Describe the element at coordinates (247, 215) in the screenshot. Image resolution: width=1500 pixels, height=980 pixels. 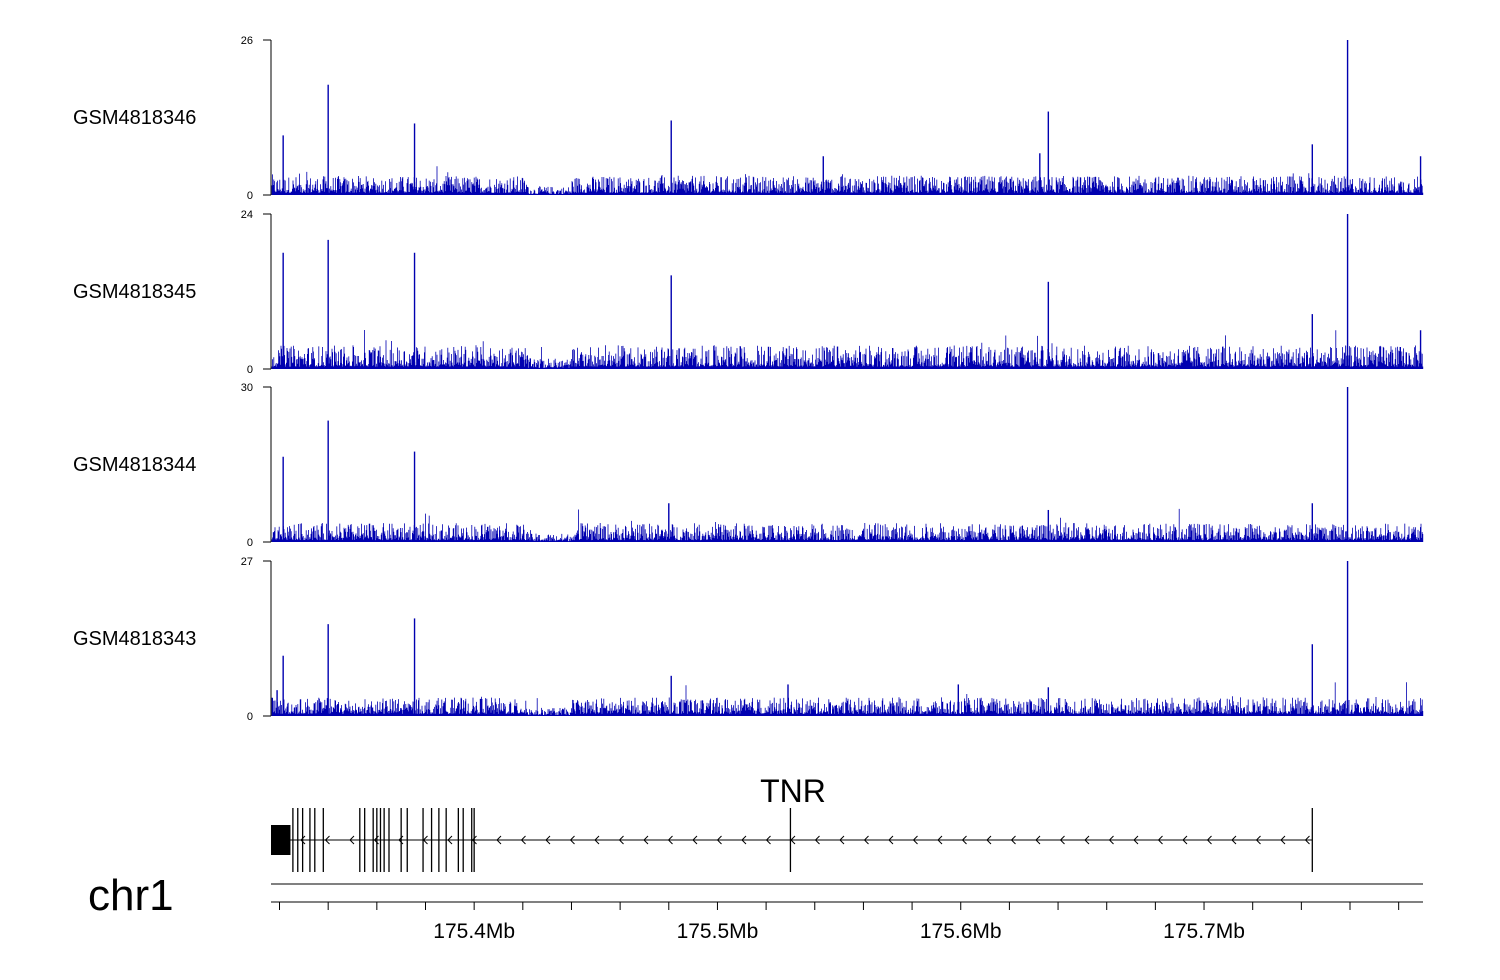
I see `y-max-label: 24` at that location.